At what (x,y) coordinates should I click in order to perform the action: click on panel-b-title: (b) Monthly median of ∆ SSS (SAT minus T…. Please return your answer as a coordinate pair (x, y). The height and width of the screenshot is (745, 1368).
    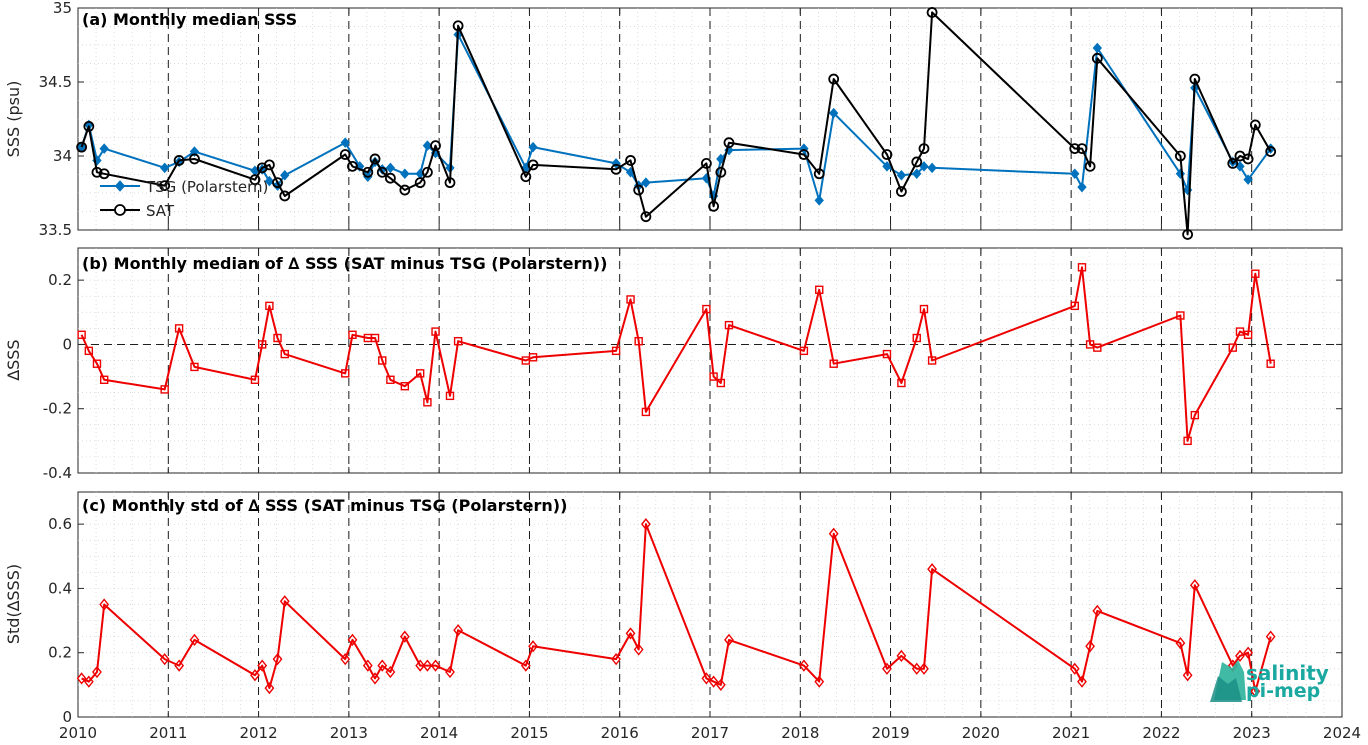
    Looking at the image, I should click on (344, 263).